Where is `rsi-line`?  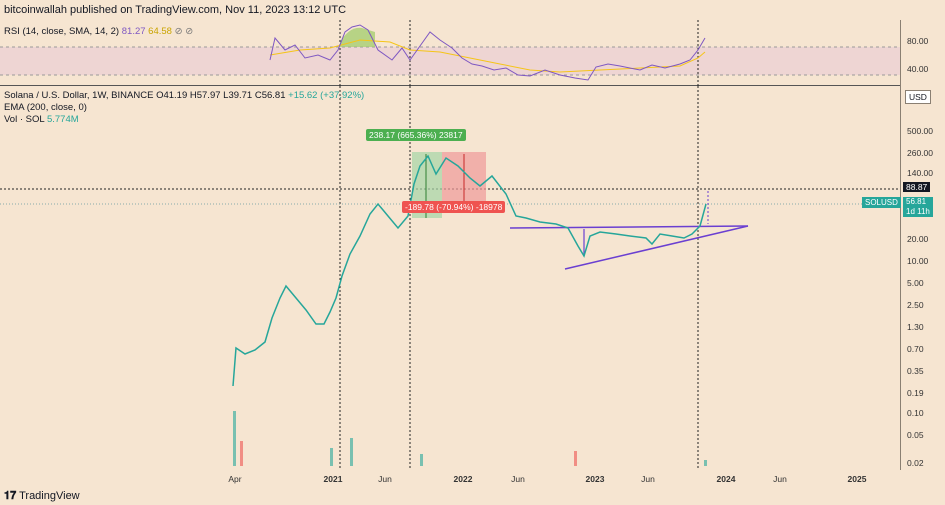
rsi-line is located at coordinates (487, 52).